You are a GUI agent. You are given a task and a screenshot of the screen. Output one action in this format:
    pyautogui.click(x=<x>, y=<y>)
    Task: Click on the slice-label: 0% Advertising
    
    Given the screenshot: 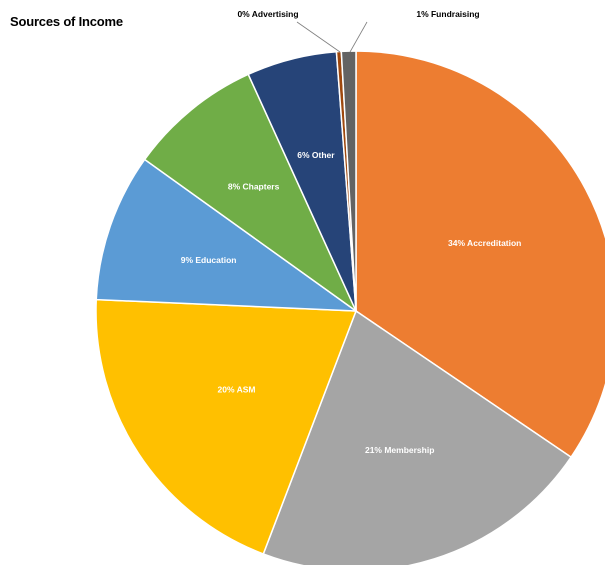 What is the action you would take?
    pyautogui.click(x=267, y=14)
    